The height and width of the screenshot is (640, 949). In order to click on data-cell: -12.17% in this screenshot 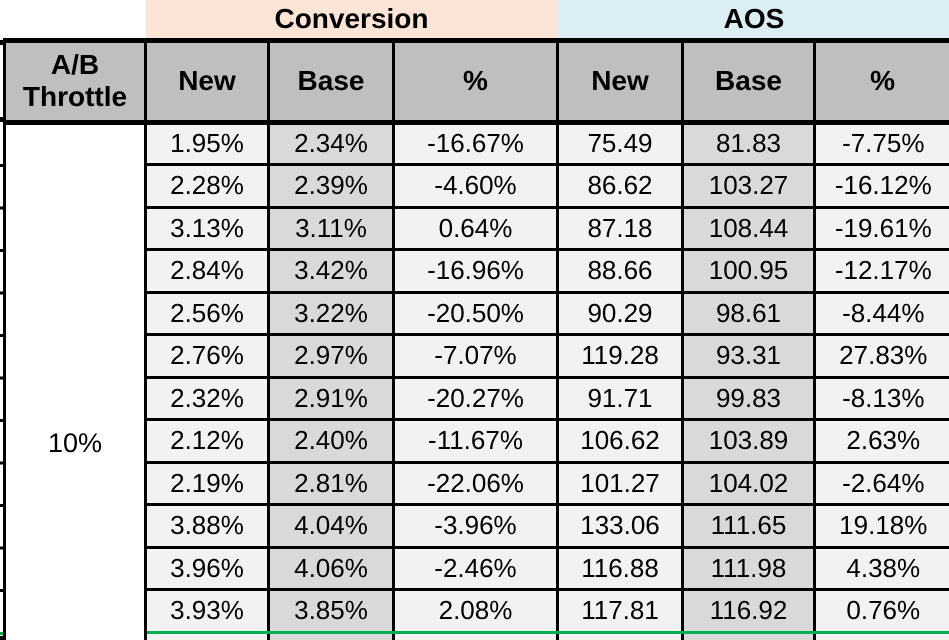, I will do `click(880, 271)`.